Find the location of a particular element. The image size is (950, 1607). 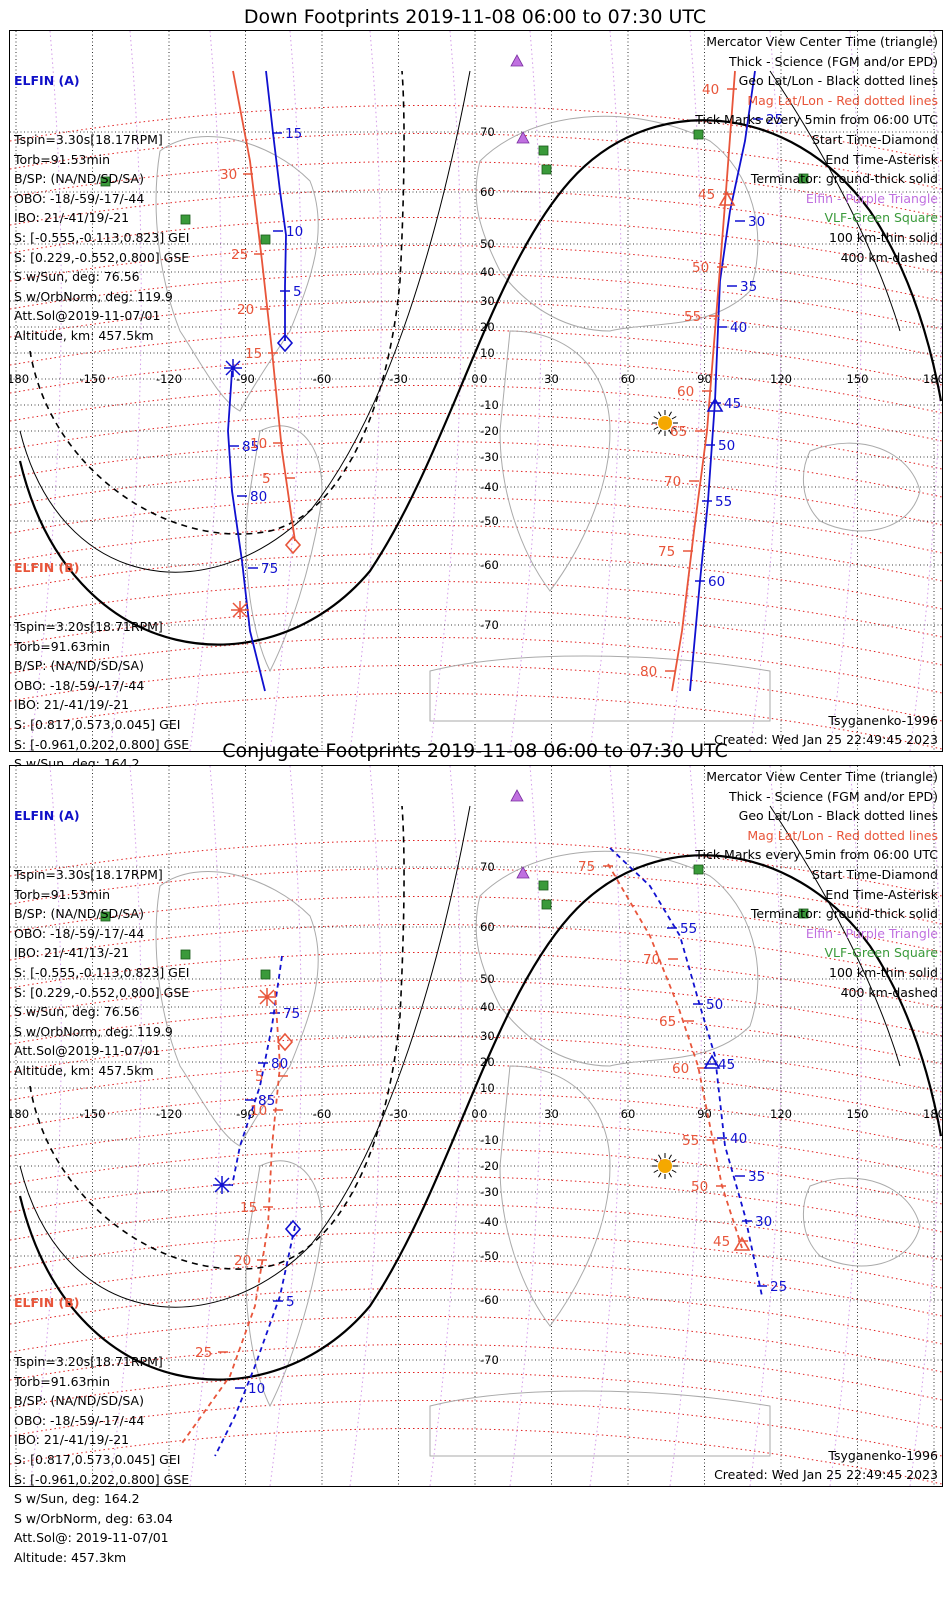

start-diamond is located at coordinates (293, 545).